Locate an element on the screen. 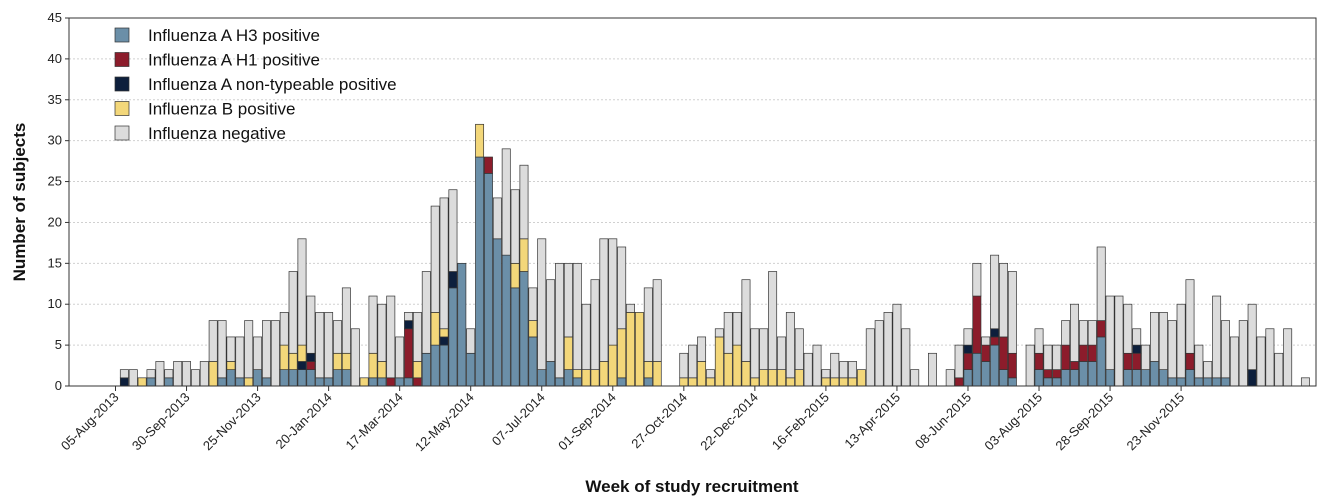 The height and width of the screenshot is (497, 1323). y-tick-label: 10 is located at coordinates (55, 303).